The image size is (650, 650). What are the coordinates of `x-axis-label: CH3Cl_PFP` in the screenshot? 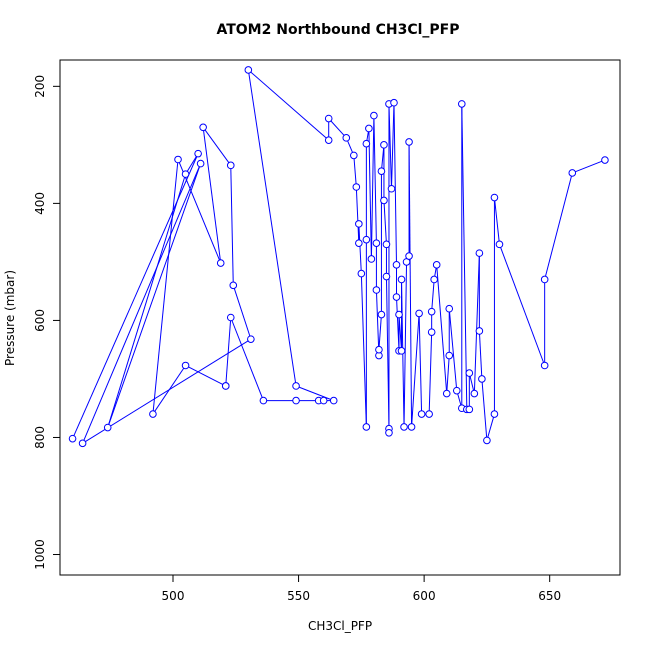 It's located at (340, 626).